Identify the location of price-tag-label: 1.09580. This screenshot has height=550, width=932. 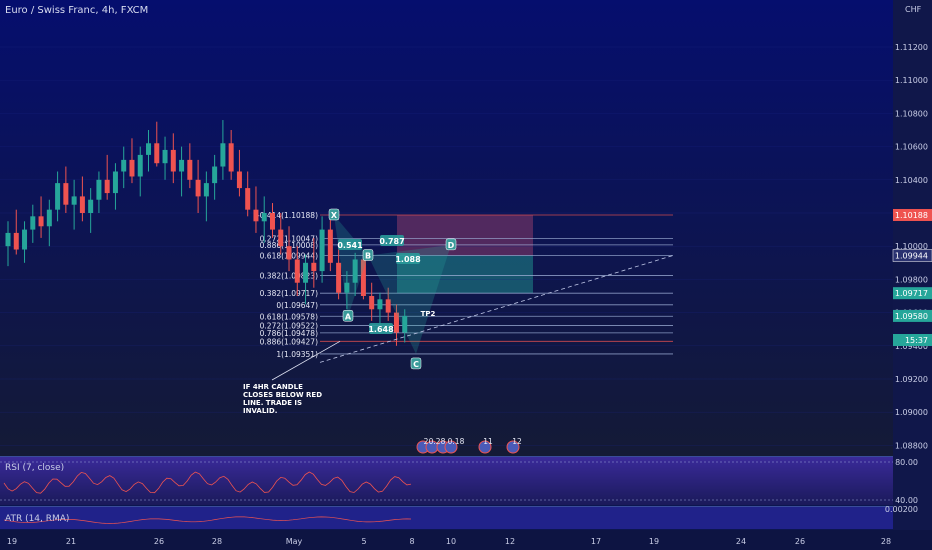
(911, 316).